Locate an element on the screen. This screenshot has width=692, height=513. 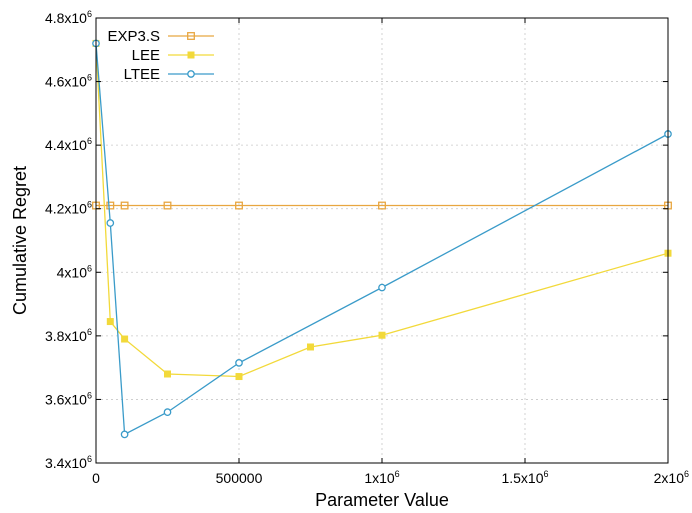
x-tick-label: 2x10⁶ is located at coordinates (671, 477).